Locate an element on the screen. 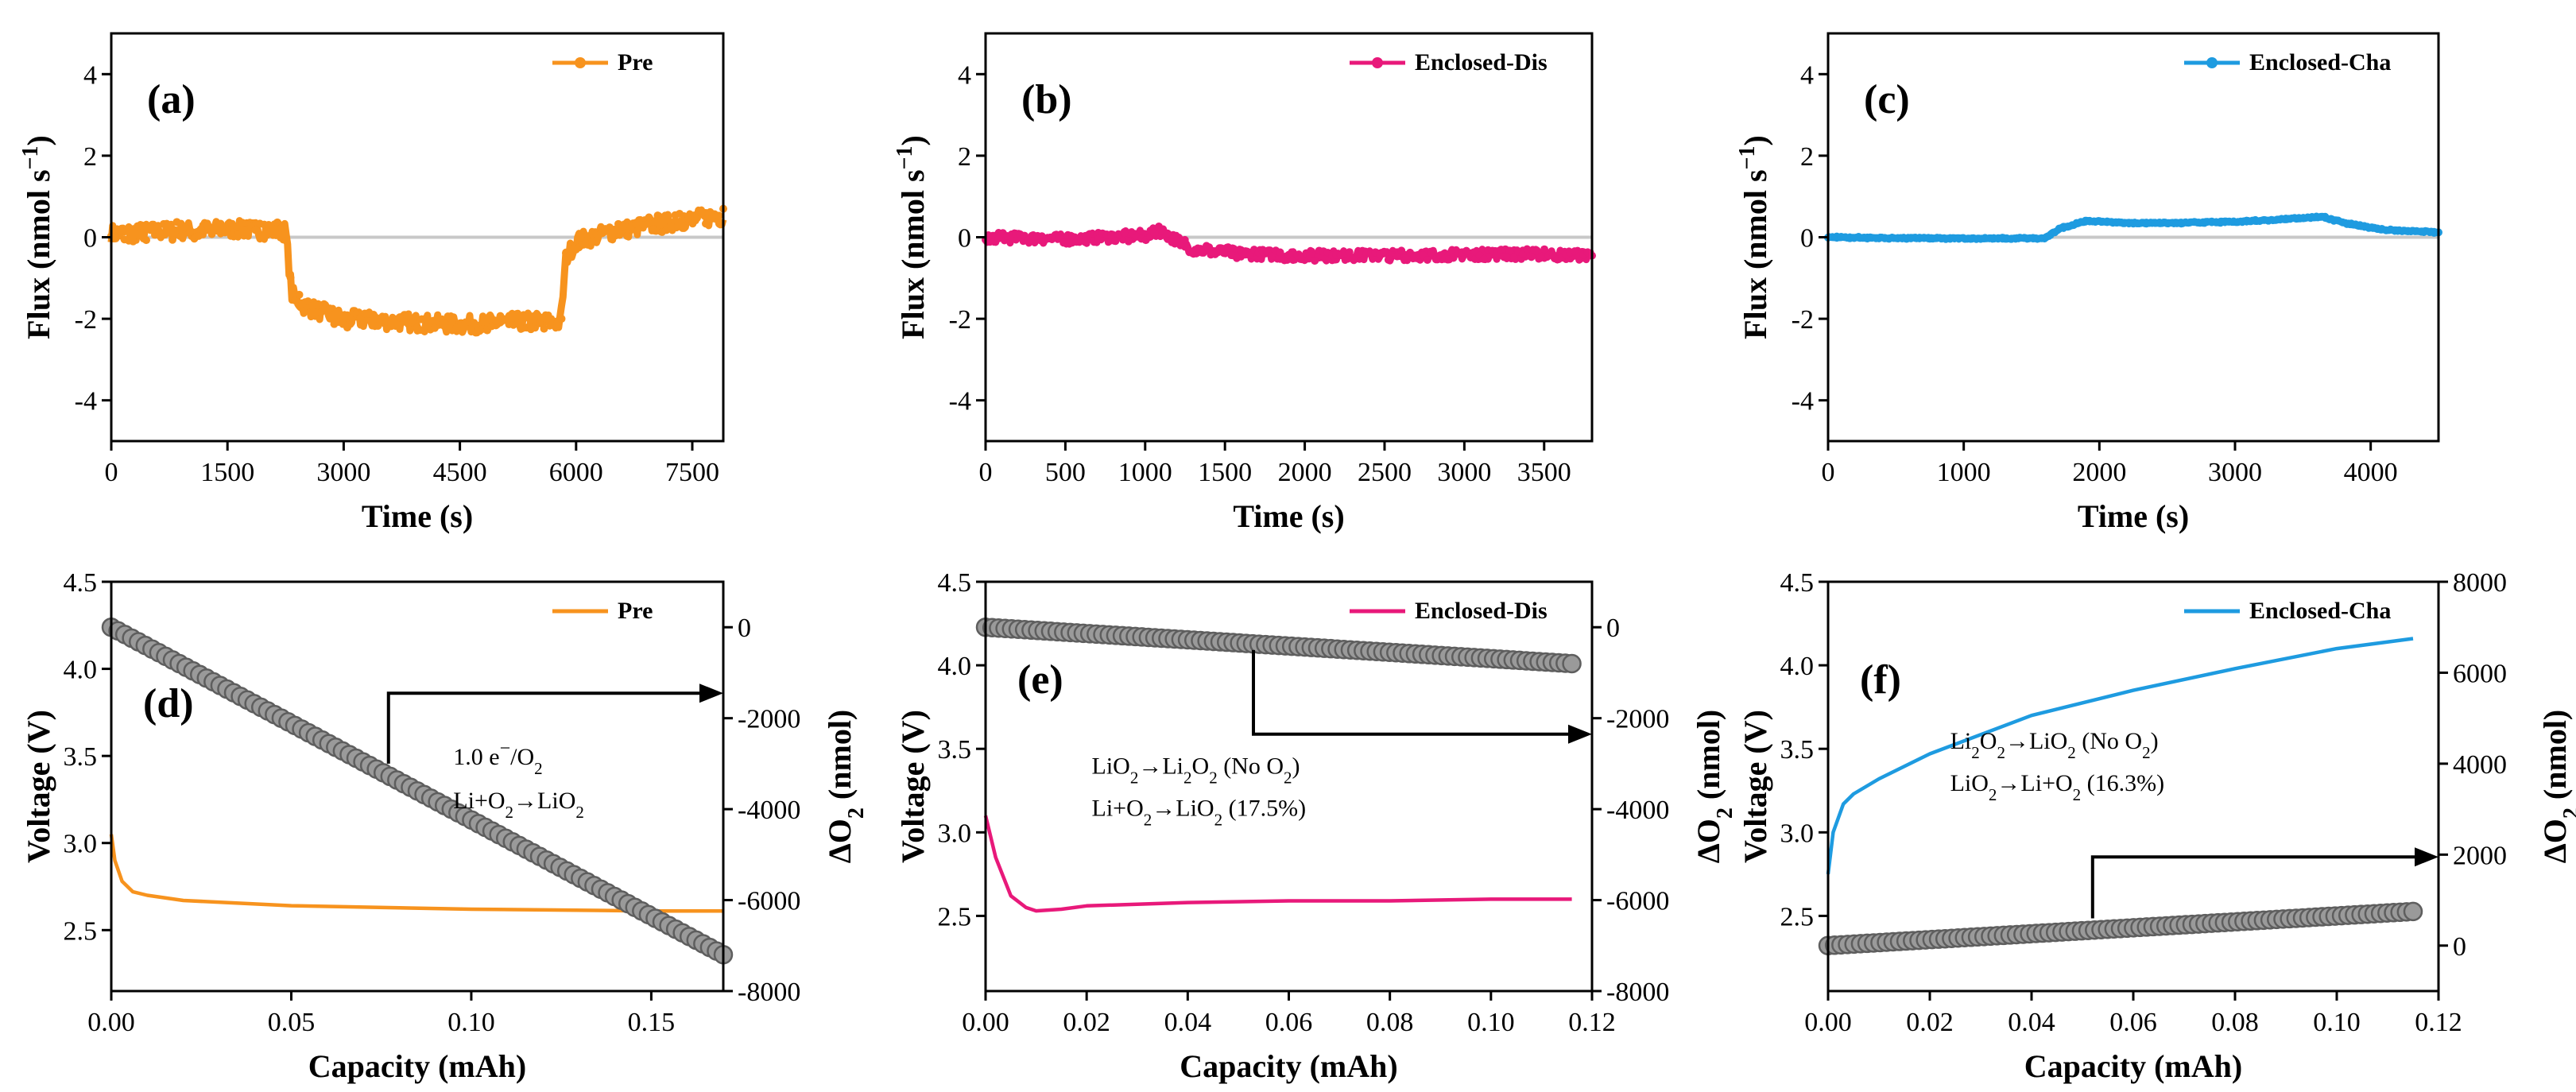 This screenshot has width=2576, height=1092. y2-tick-label: 2000 is located at coordinates (2480, 855).